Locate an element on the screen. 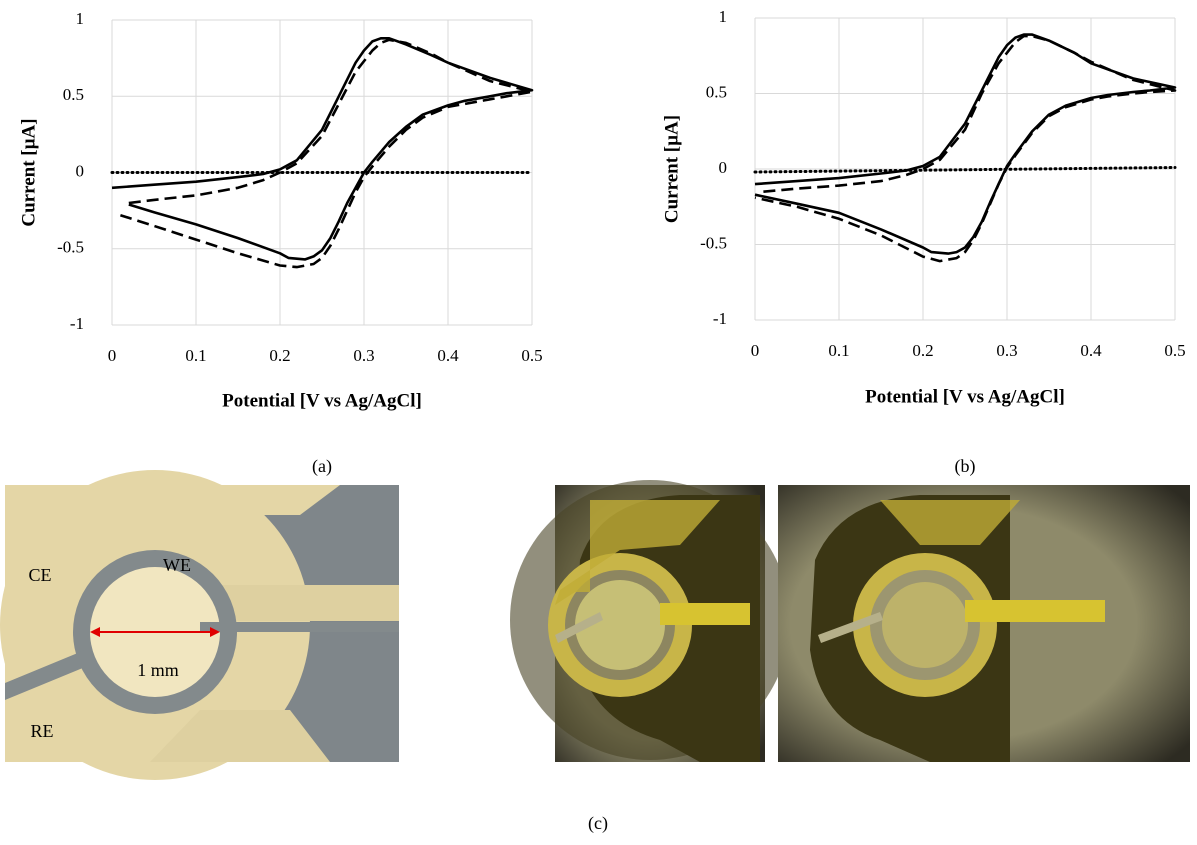 The image size is (1197, 845). caption: (a) is located at coordinates (322, 466).